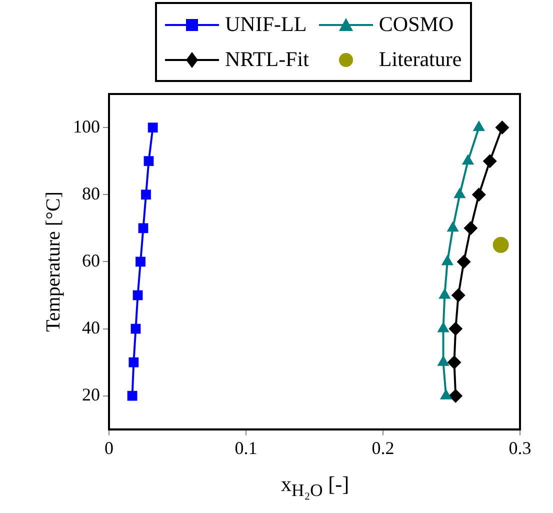 This screenshot has width=553, height=513. I want to click on x-axis-title: x$_{H₂O}$ [-], so click(315, 487).